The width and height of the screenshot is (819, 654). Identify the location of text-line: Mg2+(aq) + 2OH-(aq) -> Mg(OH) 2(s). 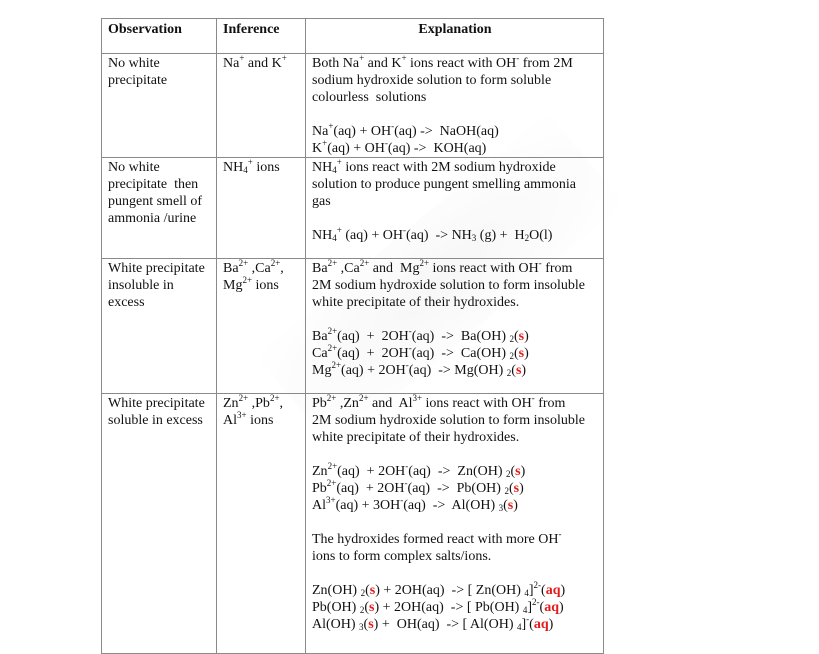
(419, 369).